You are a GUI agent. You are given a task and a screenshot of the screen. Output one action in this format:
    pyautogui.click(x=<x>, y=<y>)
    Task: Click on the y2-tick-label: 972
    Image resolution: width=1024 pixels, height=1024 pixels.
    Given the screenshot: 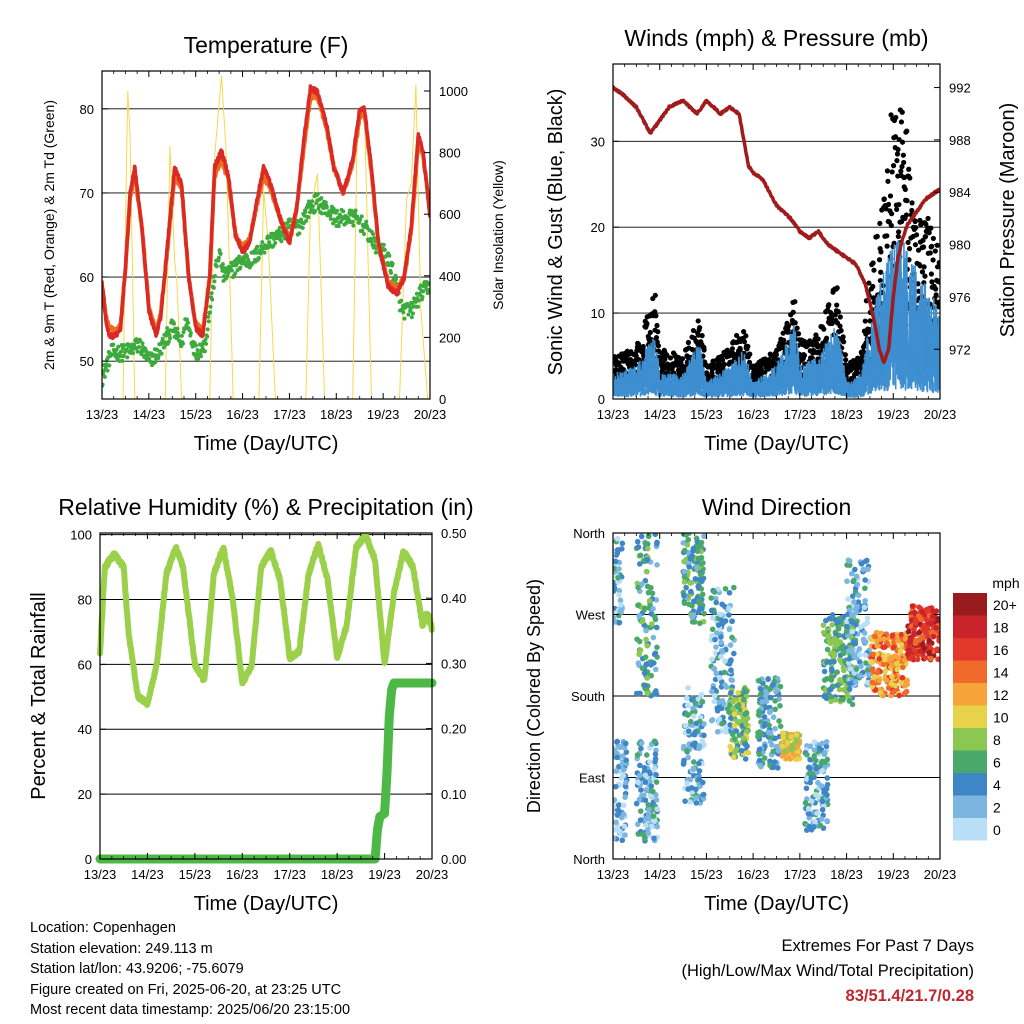 What is the action you would take?
    pyautogui.click(x=960, y=349)
    